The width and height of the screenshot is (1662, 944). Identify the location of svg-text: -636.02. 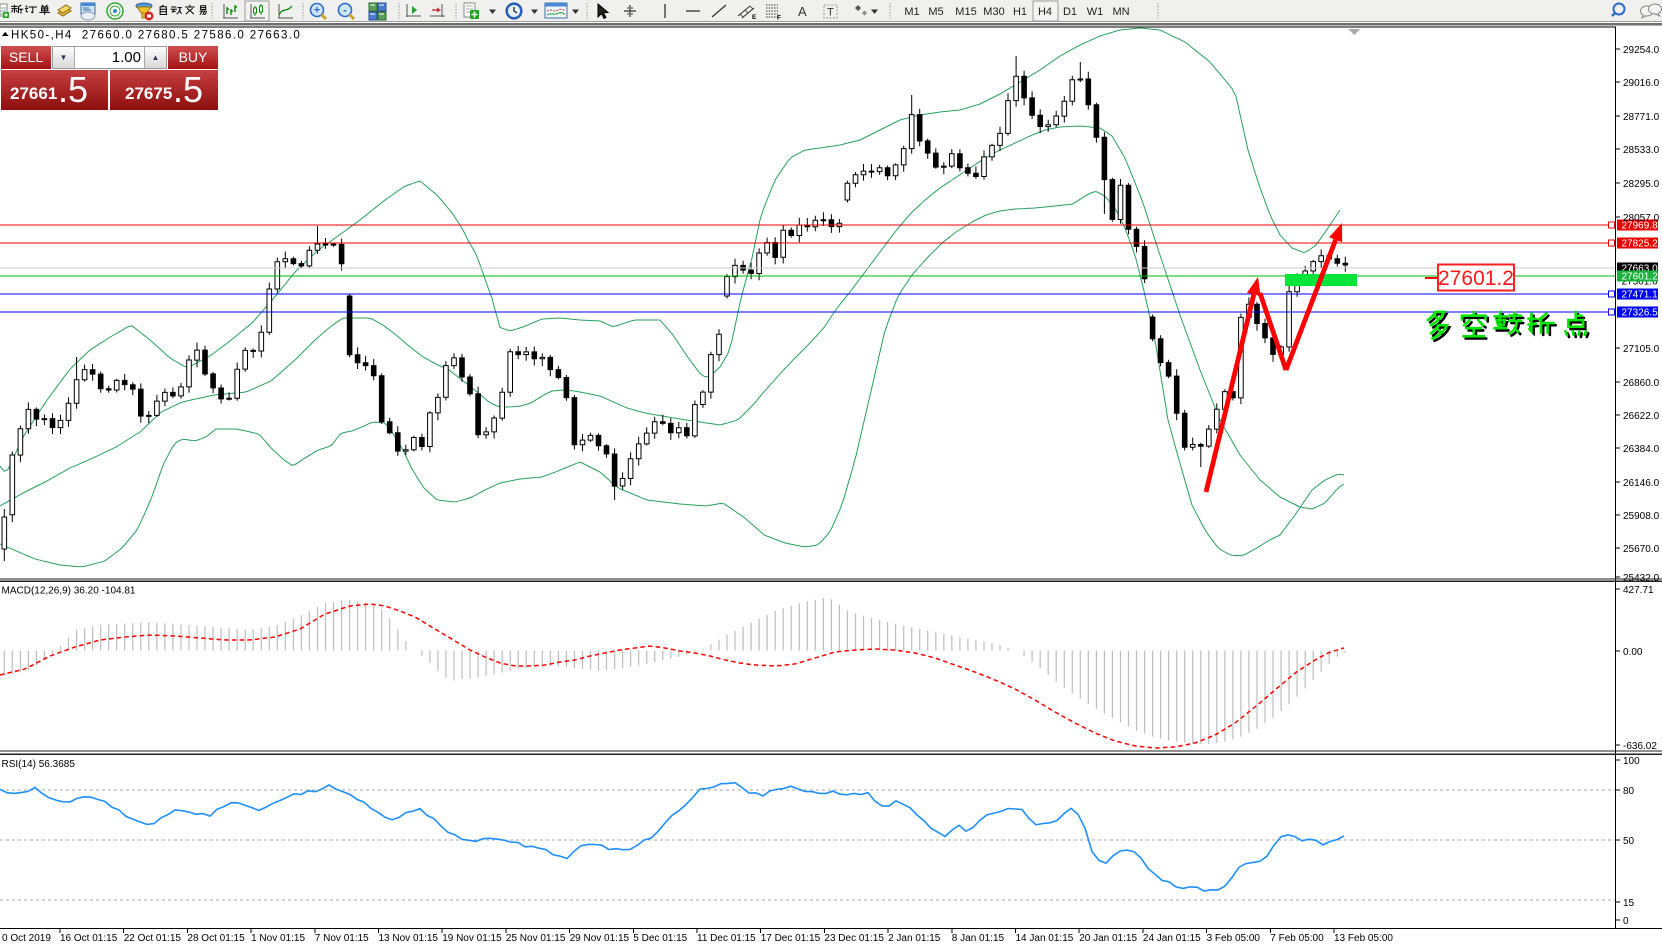
(1640, 746).